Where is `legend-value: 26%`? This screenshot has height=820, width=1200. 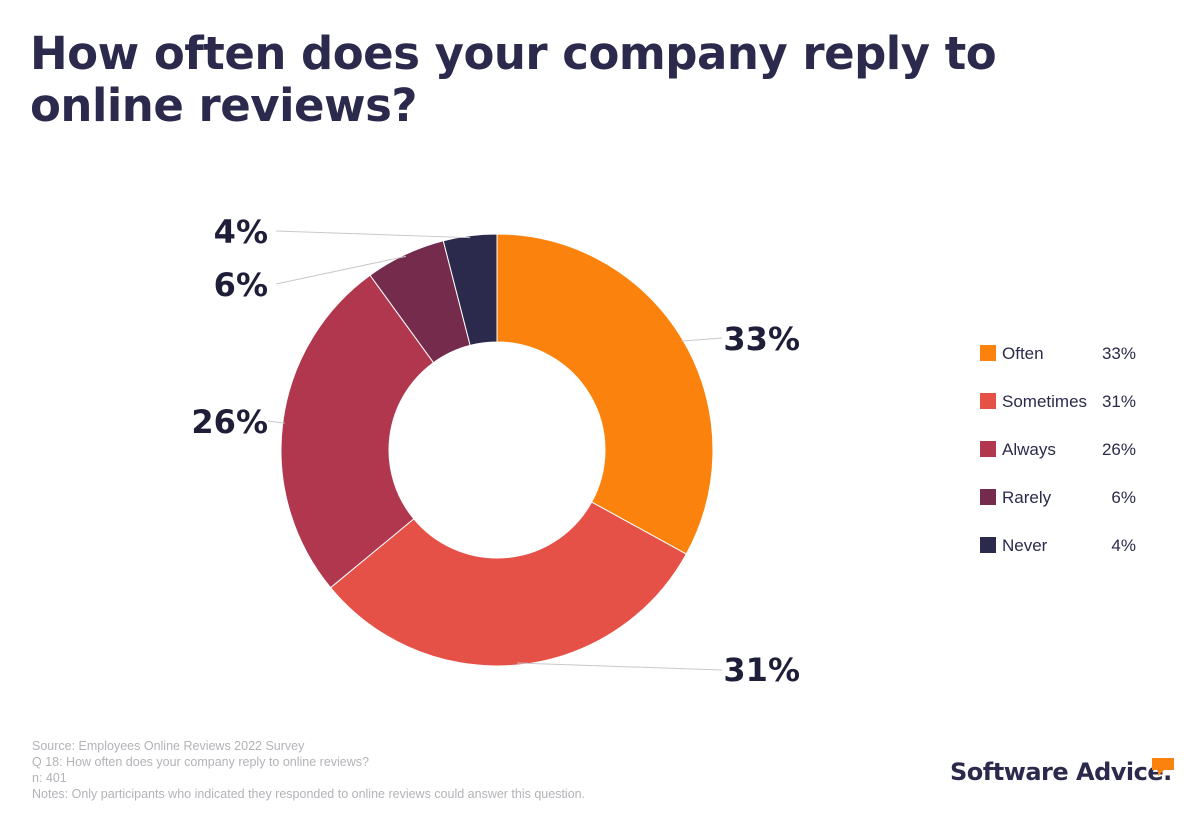 legend-value: 26% is located at coordinates (1118, 449).